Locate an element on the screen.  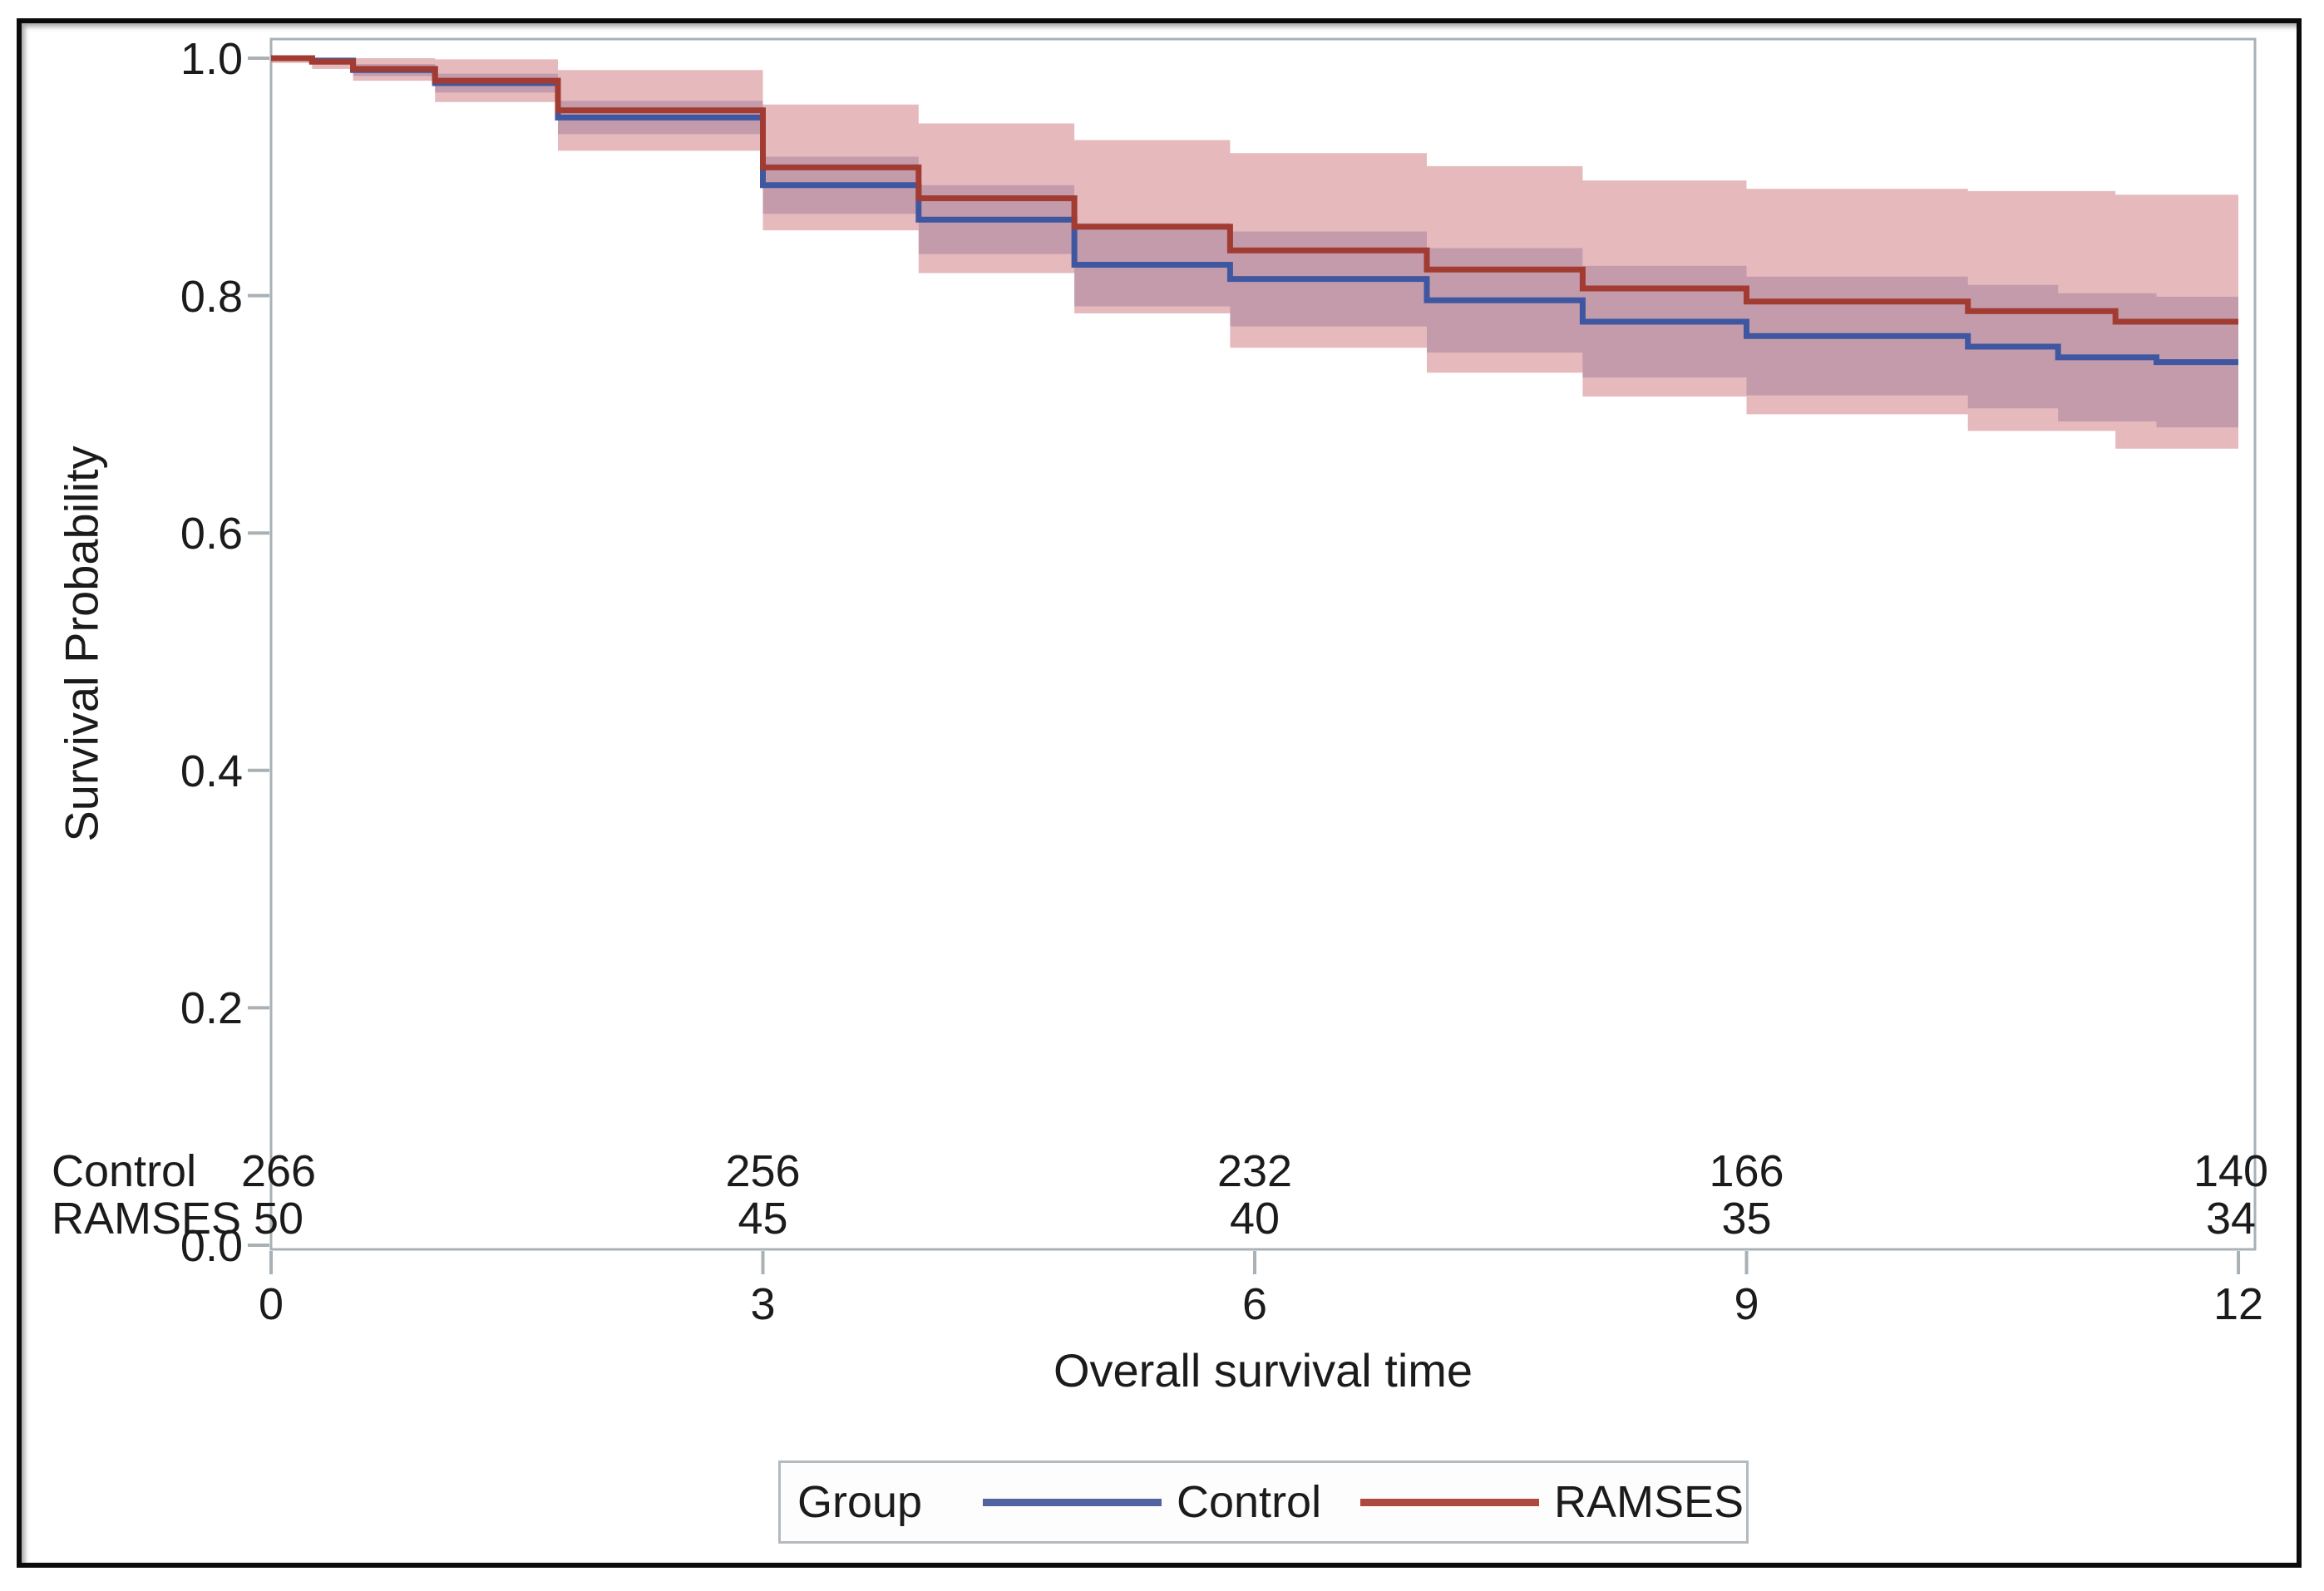
y-tick-label: 1.0 is located at coordinates (211, 59).